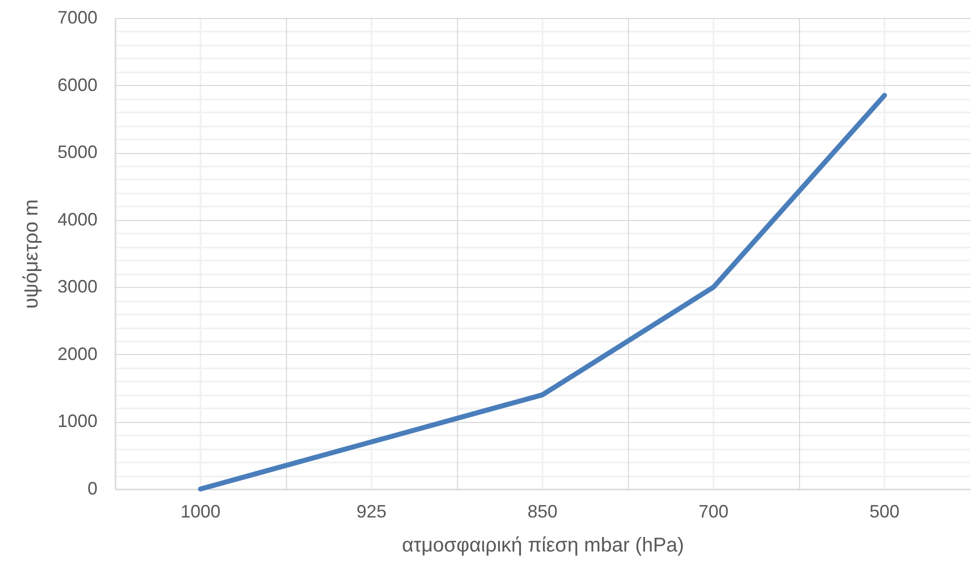  I want to click on y-tick-label: 7000, so click(77, 18).